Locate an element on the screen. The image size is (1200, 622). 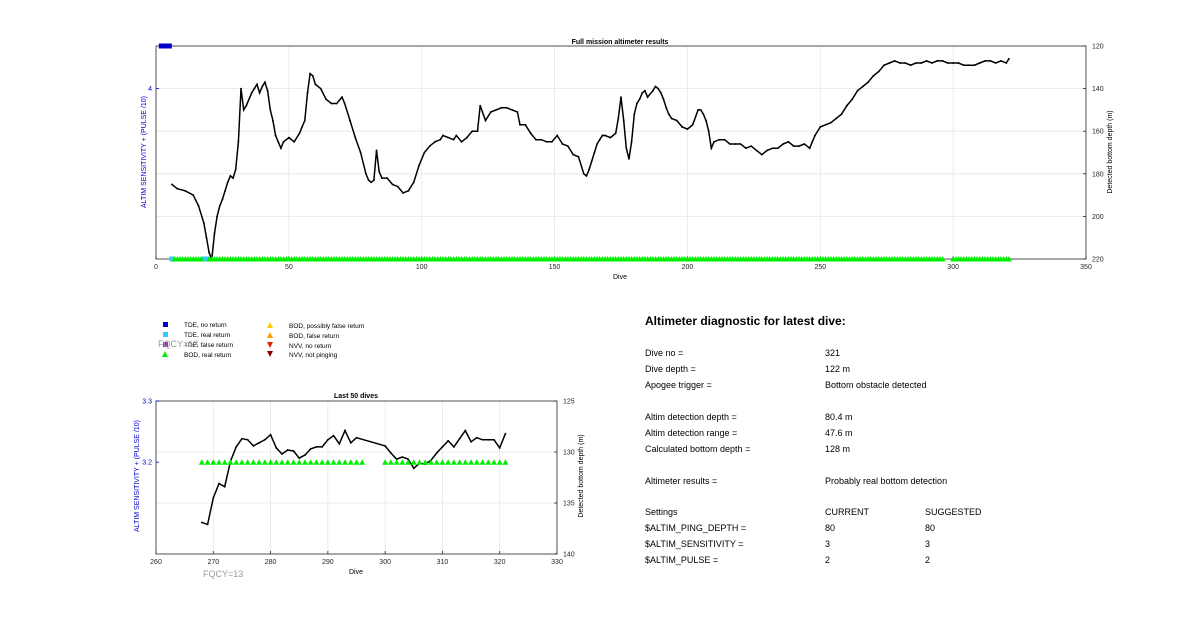
y-left-tick-label: 3.3 is located at coordinates (147, 402).